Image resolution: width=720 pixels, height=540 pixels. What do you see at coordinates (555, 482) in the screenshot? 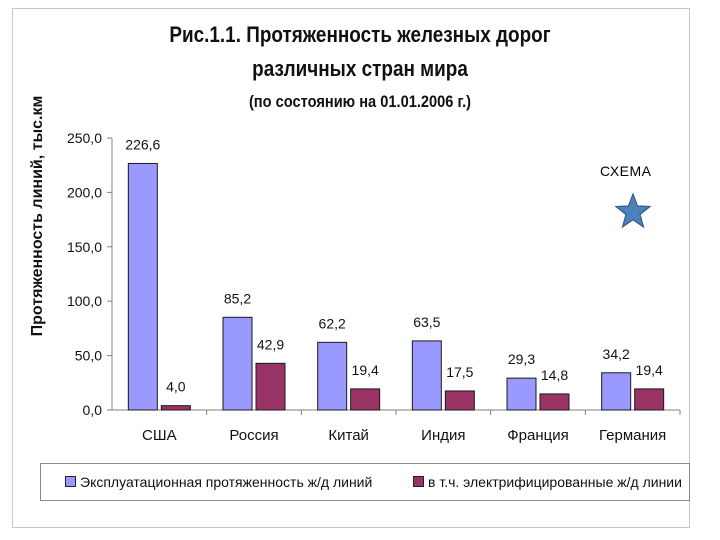
I see `legend-label-series-2: в т.ч. электрифицированные ж/д линии` at bounding box center [555, 482].